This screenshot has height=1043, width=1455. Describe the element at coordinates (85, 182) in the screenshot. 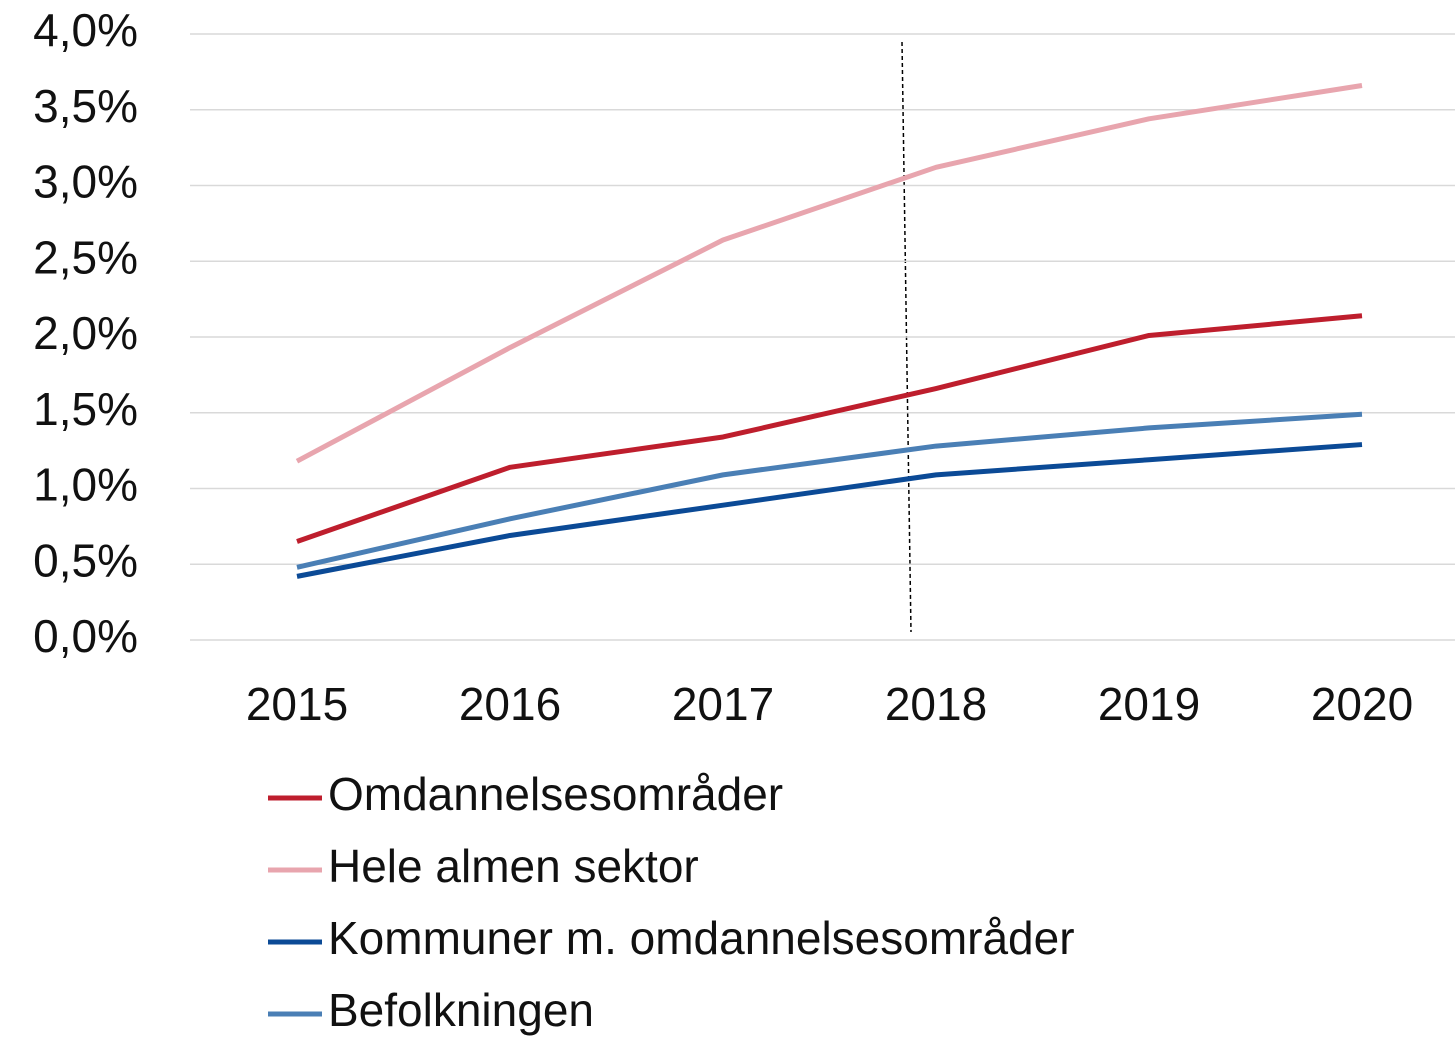

I see `y-tick-label: 3,0%` at that location.